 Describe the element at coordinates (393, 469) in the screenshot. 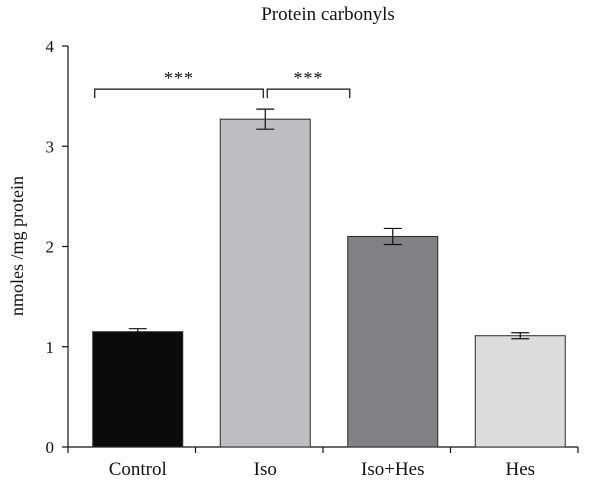

I see `x-tick-label: Iso+Hes` at that location.